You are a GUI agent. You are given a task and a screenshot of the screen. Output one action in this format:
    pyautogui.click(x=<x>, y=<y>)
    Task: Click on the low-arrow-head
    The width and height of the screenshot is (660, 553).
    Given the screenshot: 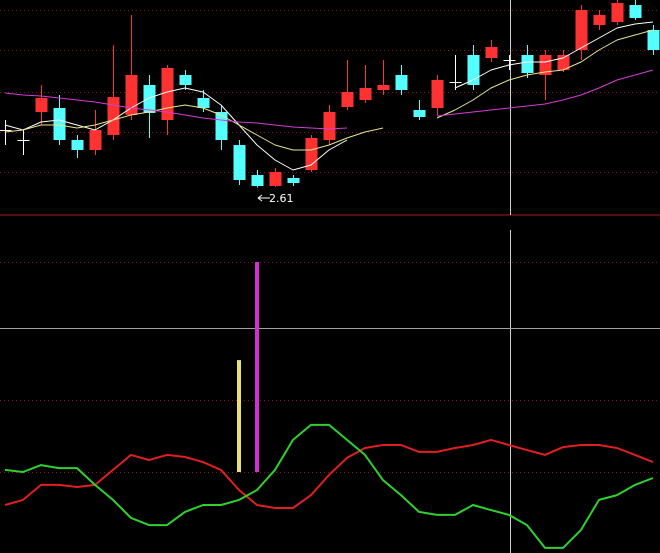 What is the action you would take?
    pyautogui.click(x=260, y=198)
    